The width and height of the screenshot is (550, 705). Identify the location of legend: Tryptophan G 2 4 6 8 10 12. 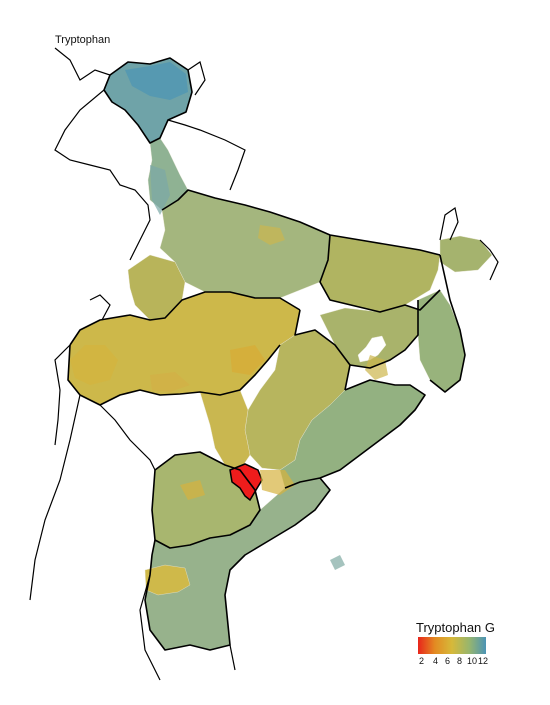
(471, 645).